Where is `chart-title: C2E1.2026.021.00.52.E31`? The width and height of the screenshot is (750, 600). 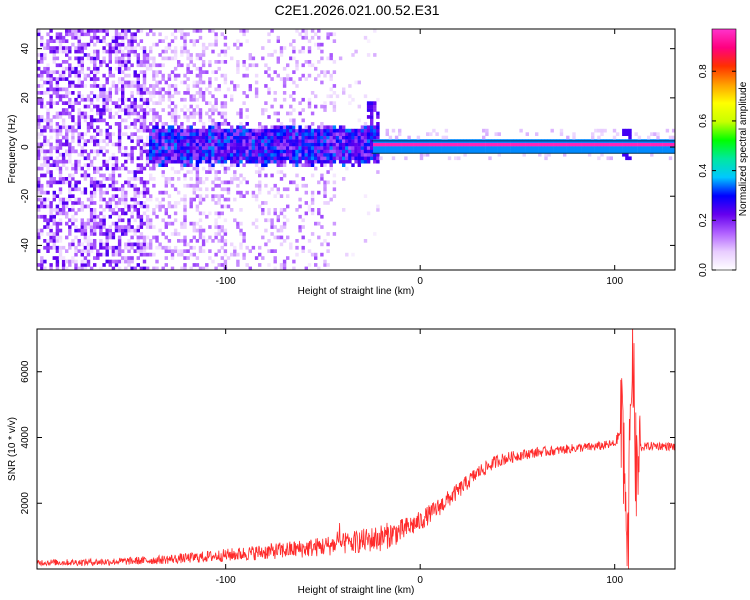
chart-title: C2E1.2026.021.00.52.E31 is located at coordinates (357, 10).